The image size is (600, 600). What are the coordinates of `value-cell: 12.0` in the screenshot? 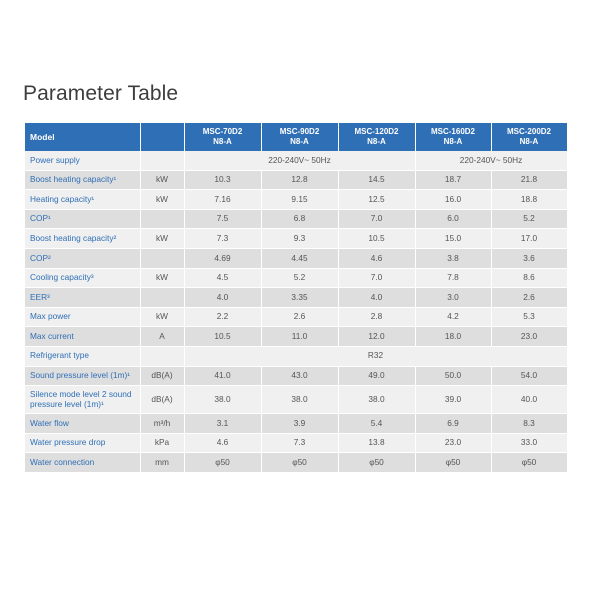 It's located at (377, 336).